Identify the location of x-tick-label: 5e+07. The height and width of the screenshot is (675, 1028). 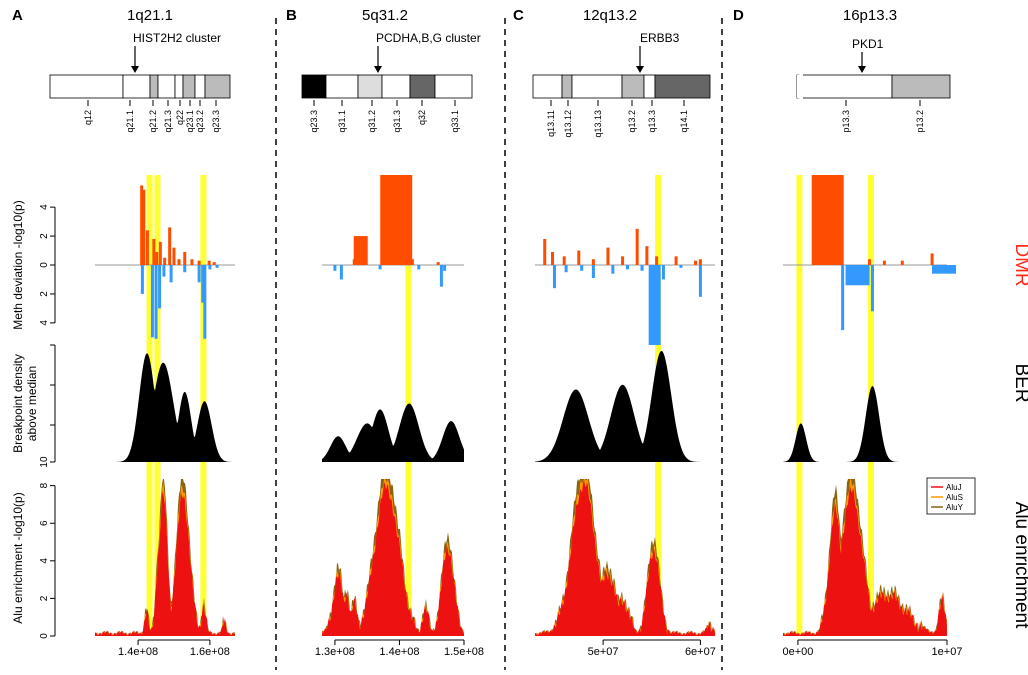
(603, 652).